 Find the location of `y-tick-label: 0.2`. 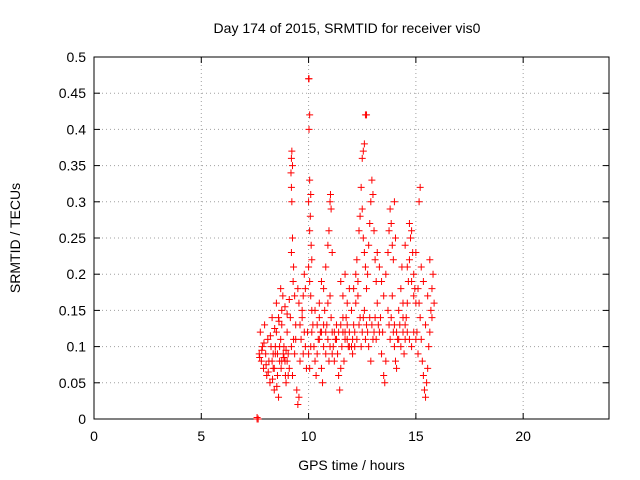

y-tick-label: 0.2 is located at coordinates (77, 274).